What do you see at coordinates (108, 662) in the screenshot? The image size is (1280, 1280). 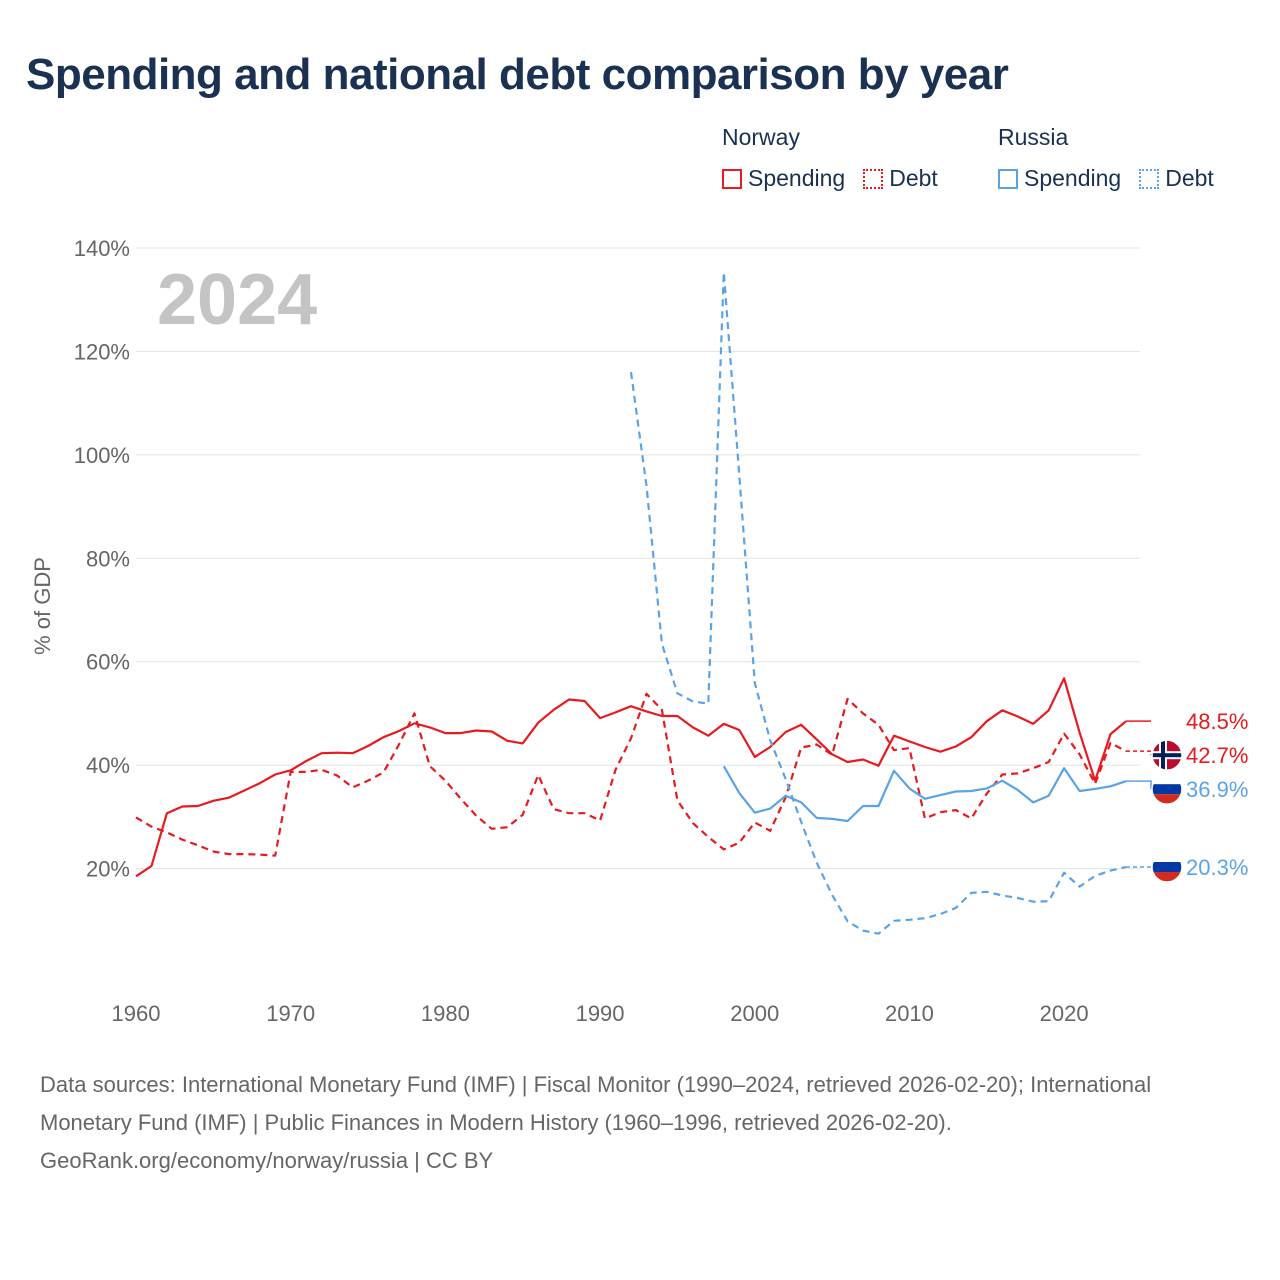 I see `y-tick-label: 60%` at bounding box center [108, 662].